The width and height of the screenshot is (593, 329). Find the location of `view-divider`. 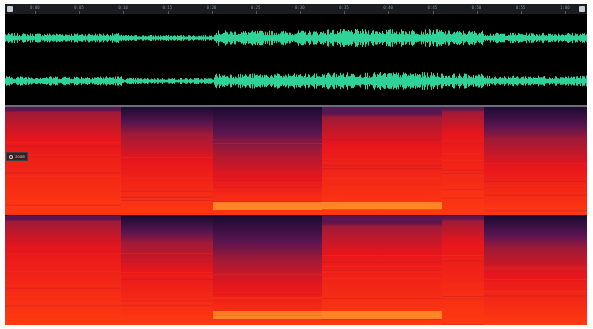

view-divider is located at coordinates (296, 106).